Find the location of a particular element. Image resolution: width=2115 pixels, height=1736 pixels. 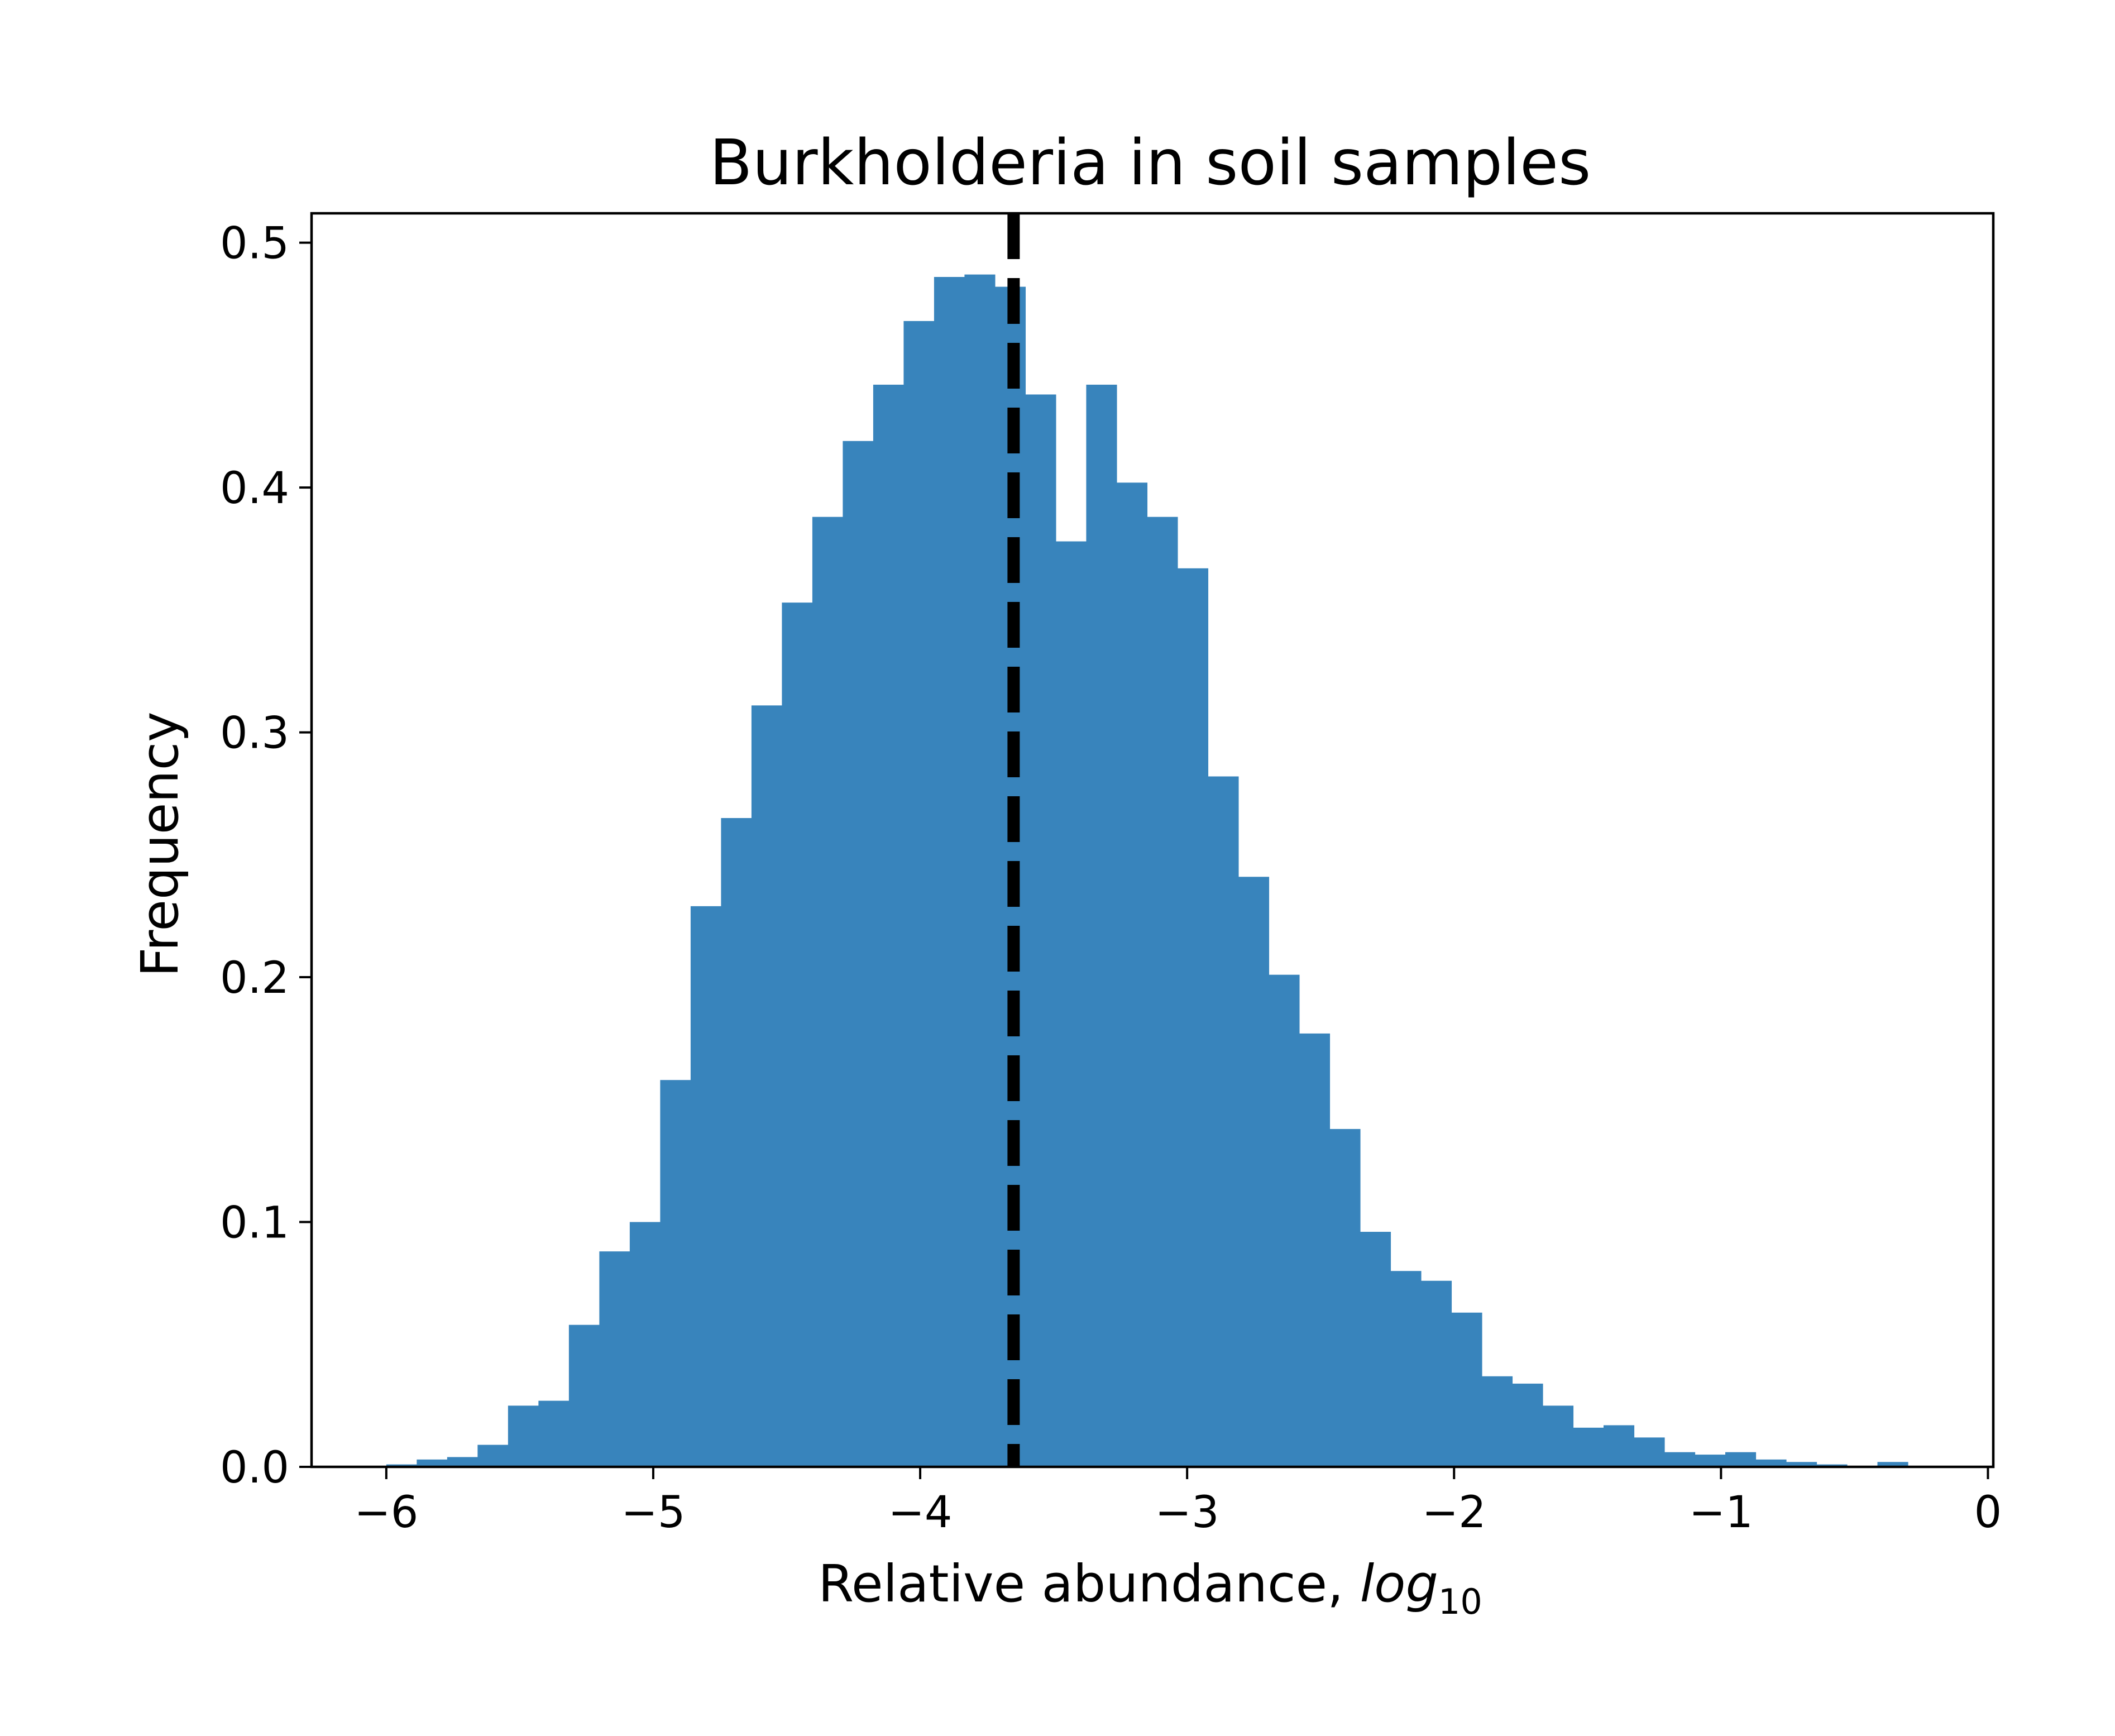

x-tick-label-4: −2 is located at coordinates (1454, 1513).